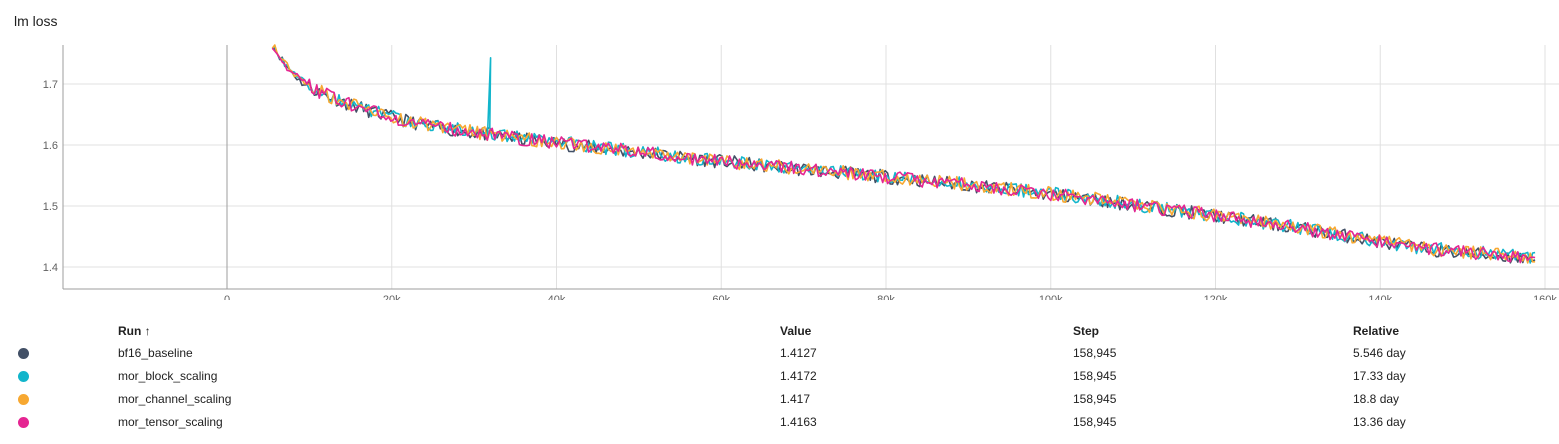  Describe the element at coordinates (50, 146) in the screenshot. I see `y-tick-label: 1.6` at that location.